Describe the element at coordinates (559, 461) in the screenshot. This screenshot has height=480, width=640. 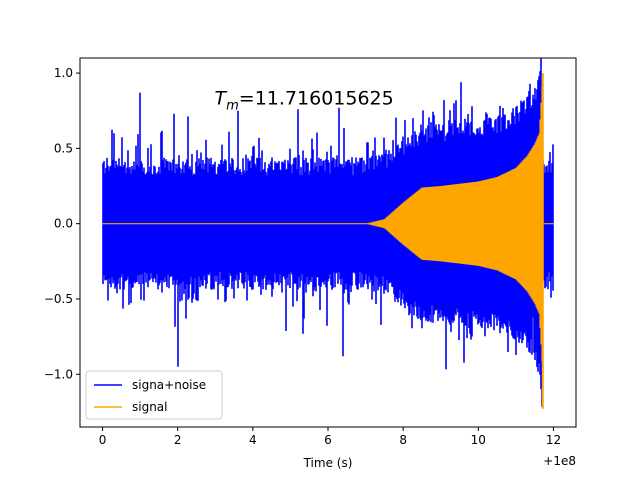
I see `x-offset-label: +1e8` at that location.